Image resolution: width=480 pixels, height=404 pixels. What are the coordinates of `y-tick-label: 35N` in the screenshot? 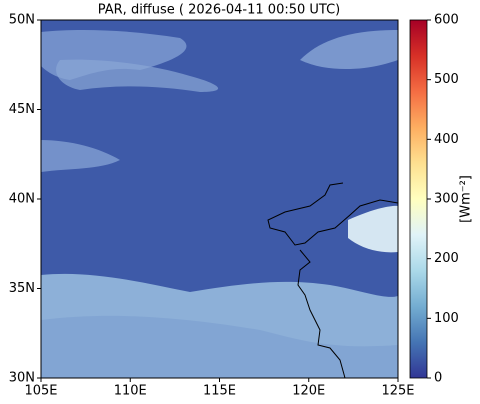 It's located at (22, 288).